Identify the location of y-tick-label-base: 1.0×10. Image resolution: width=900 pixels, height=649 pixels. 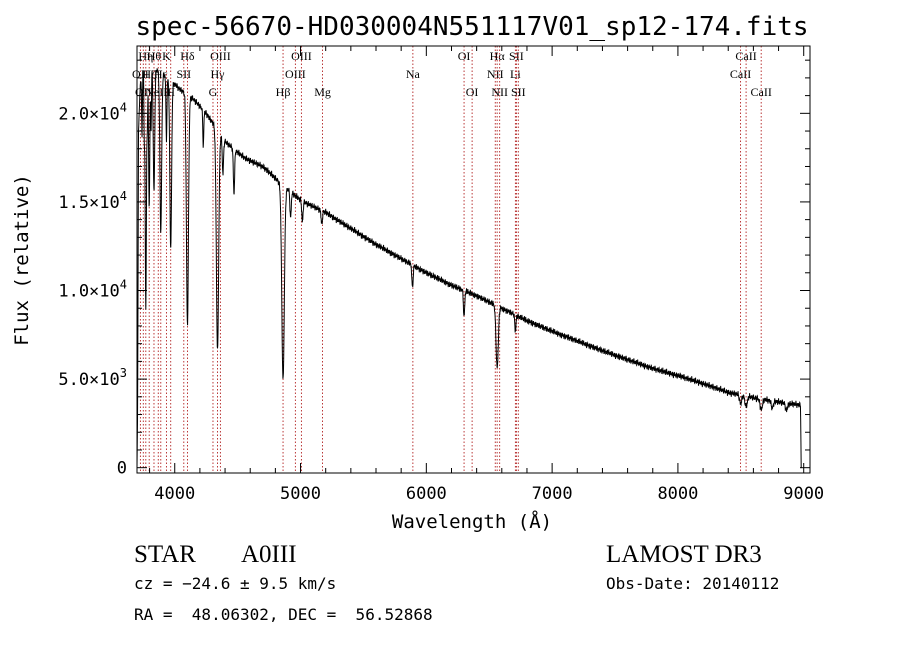
(88, 292).